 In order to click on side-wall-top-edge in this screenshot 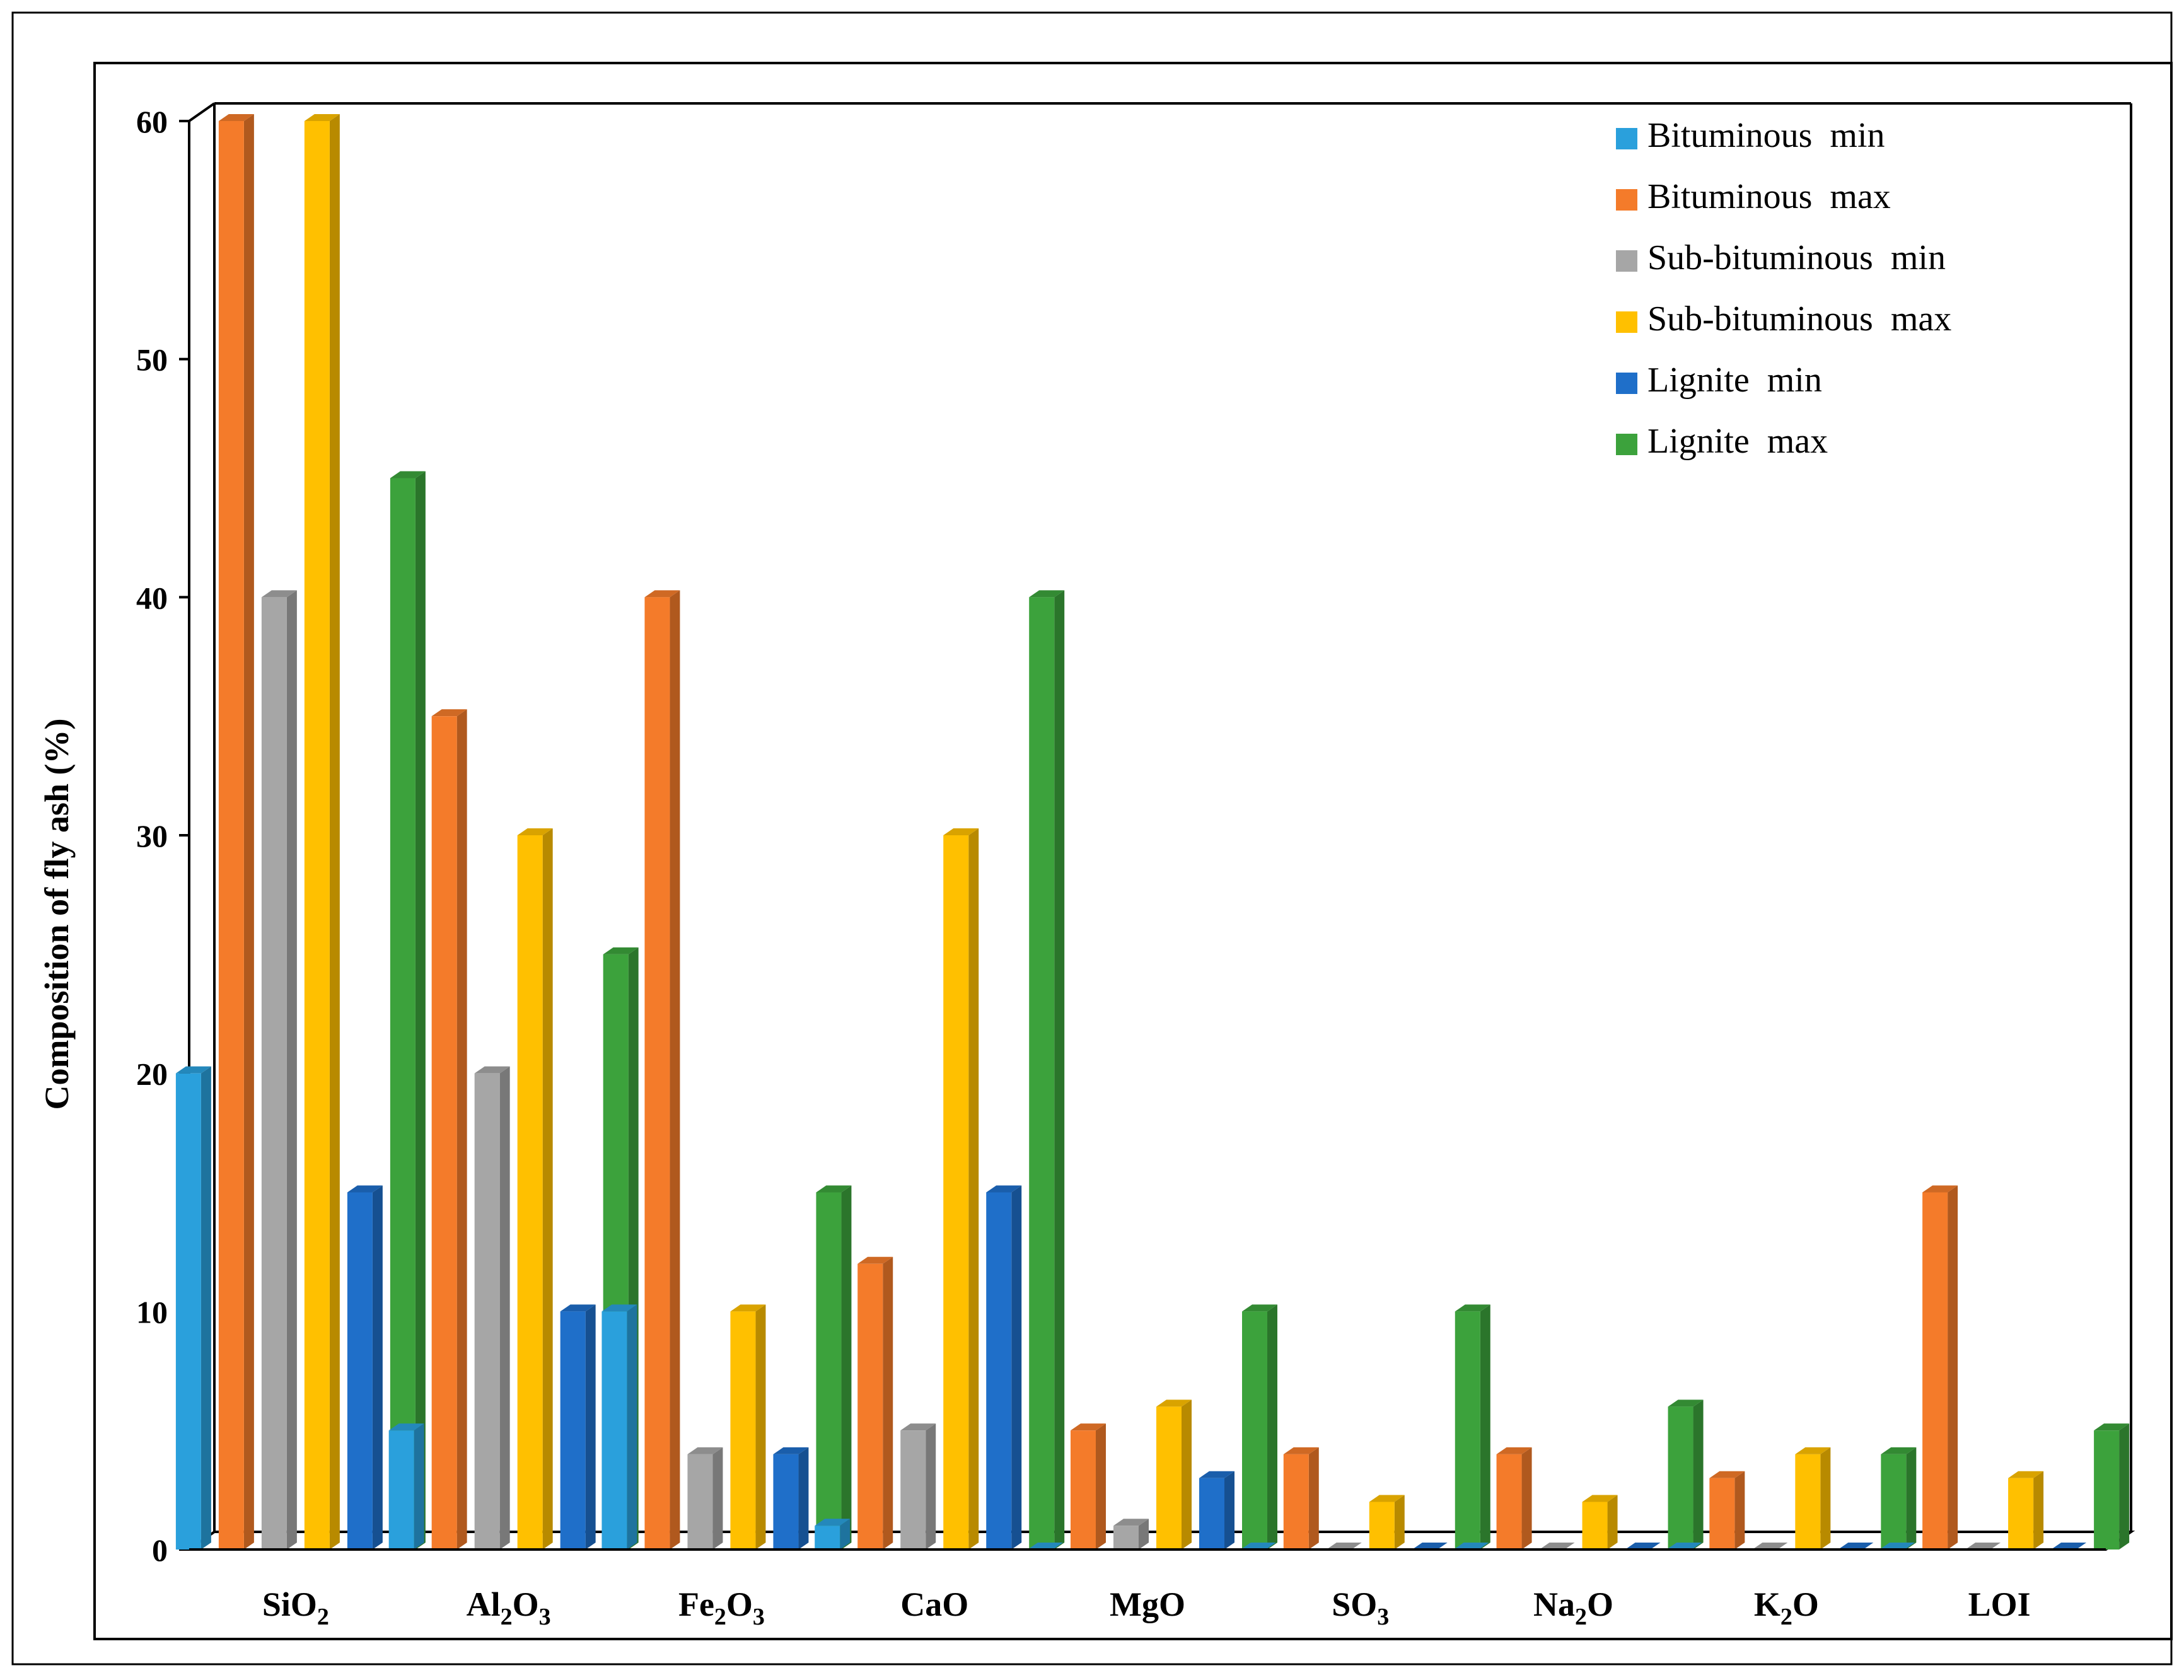, I will do `click(202, 112)`.